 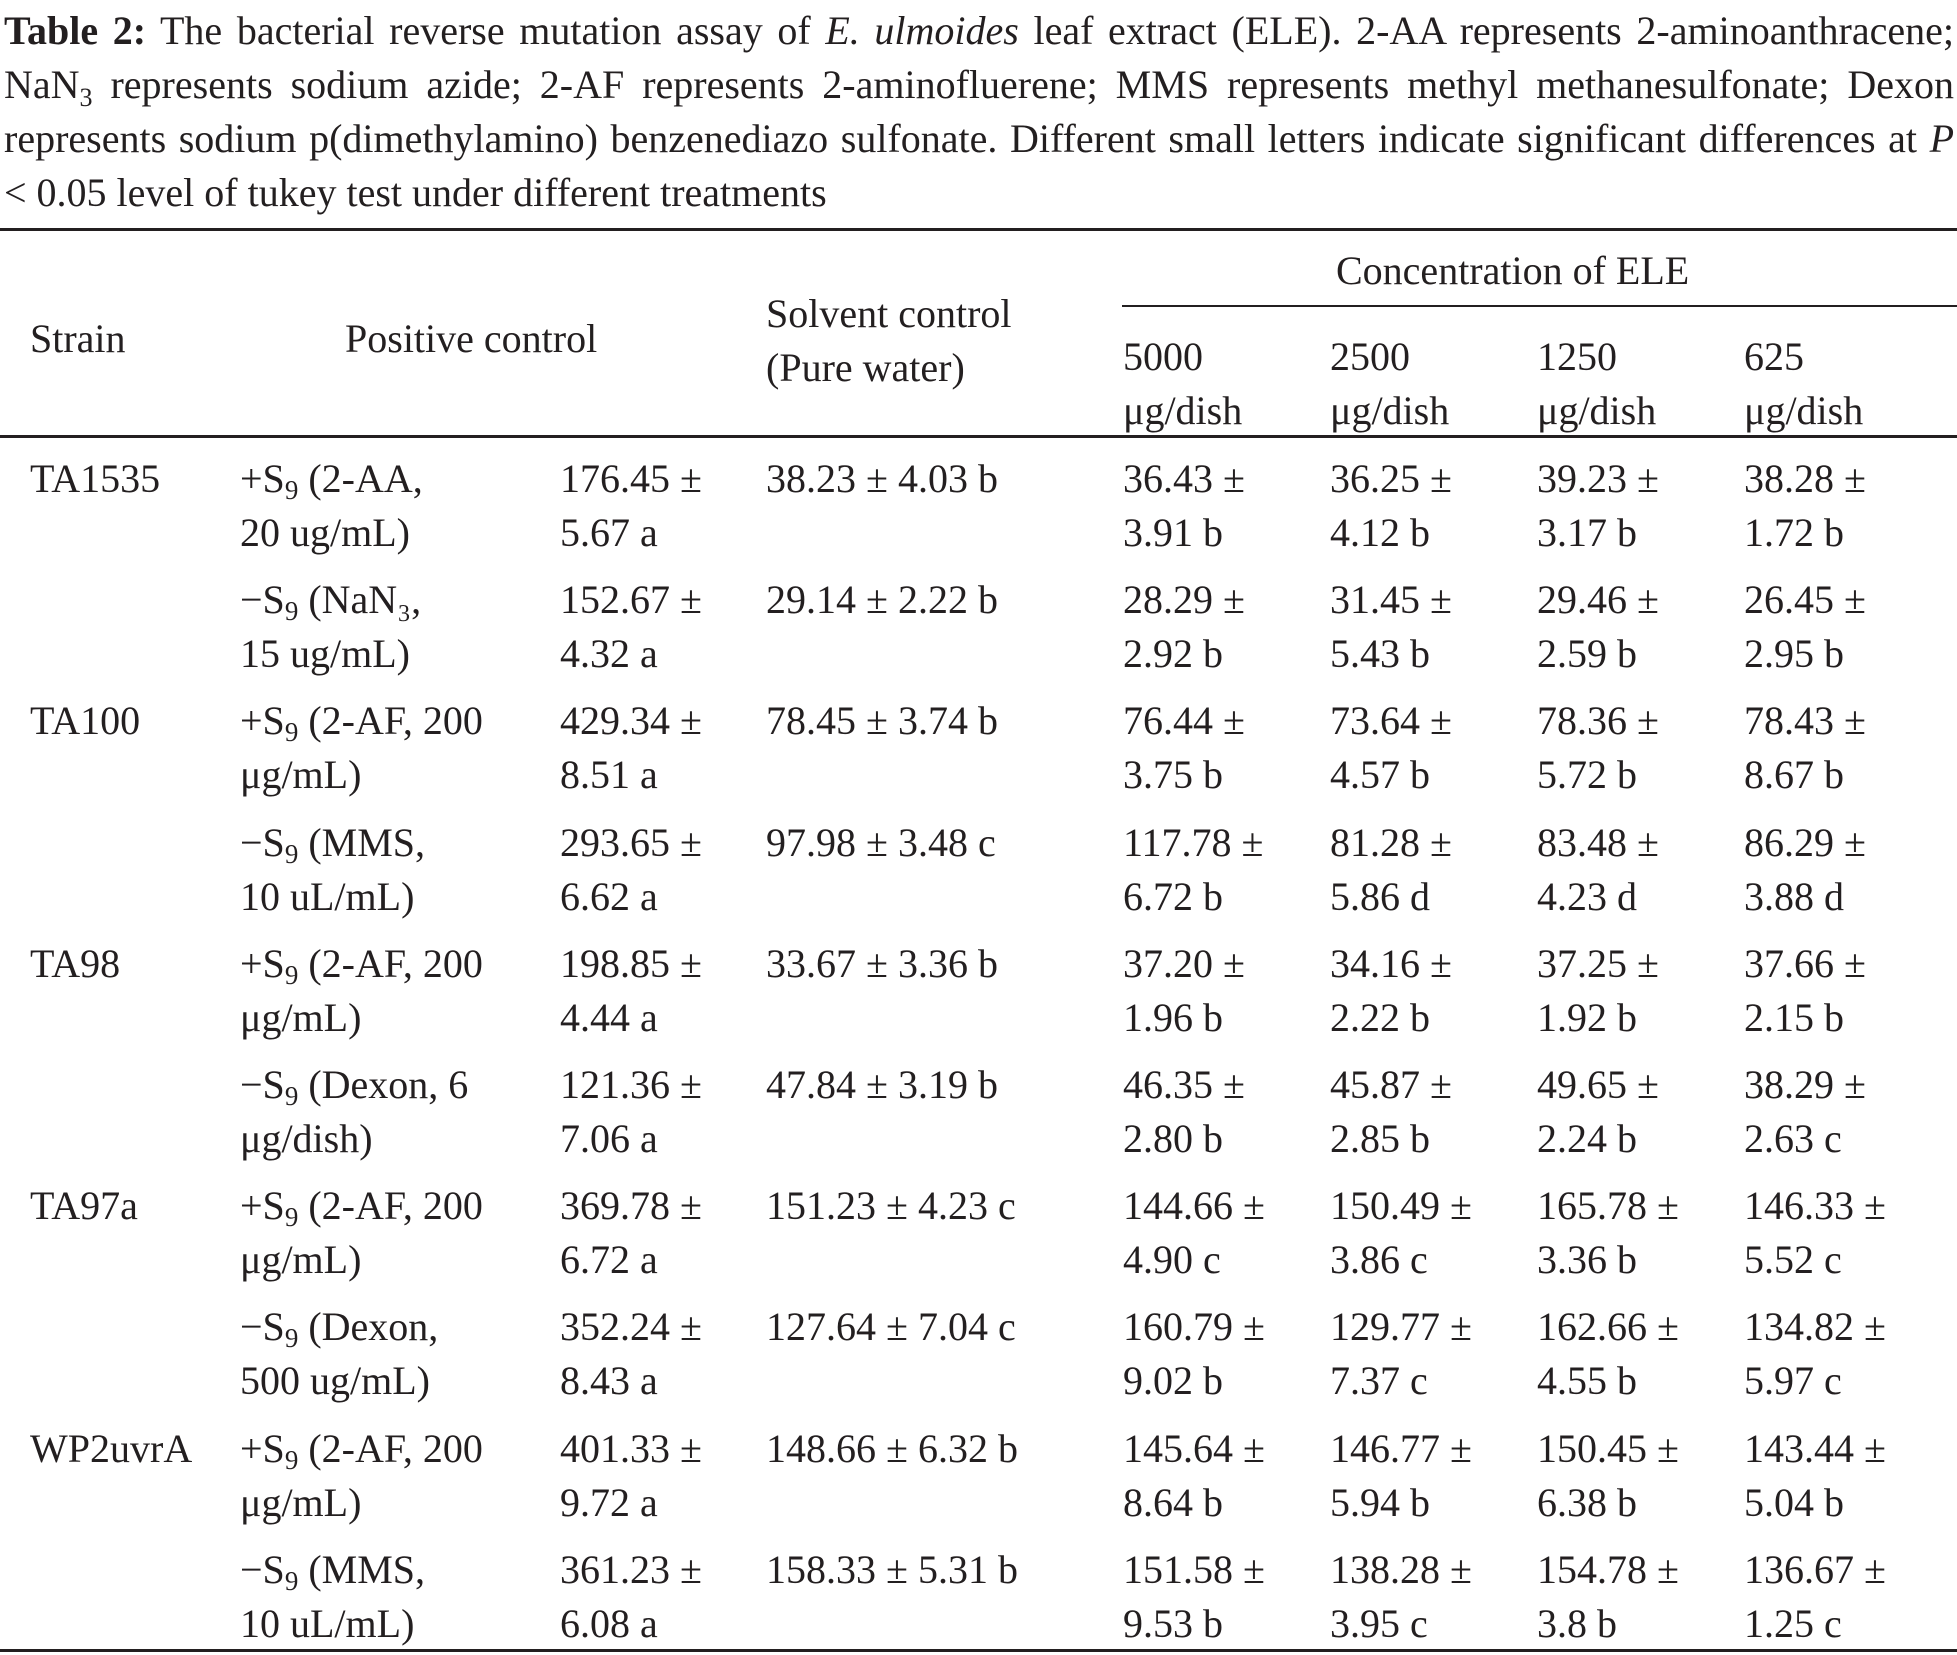 What do you see at coordinates (1380, 653) in the screenshot?
I see `cell-conc-2500-sd: 5.43 b` at bounding box center [1380, 653].